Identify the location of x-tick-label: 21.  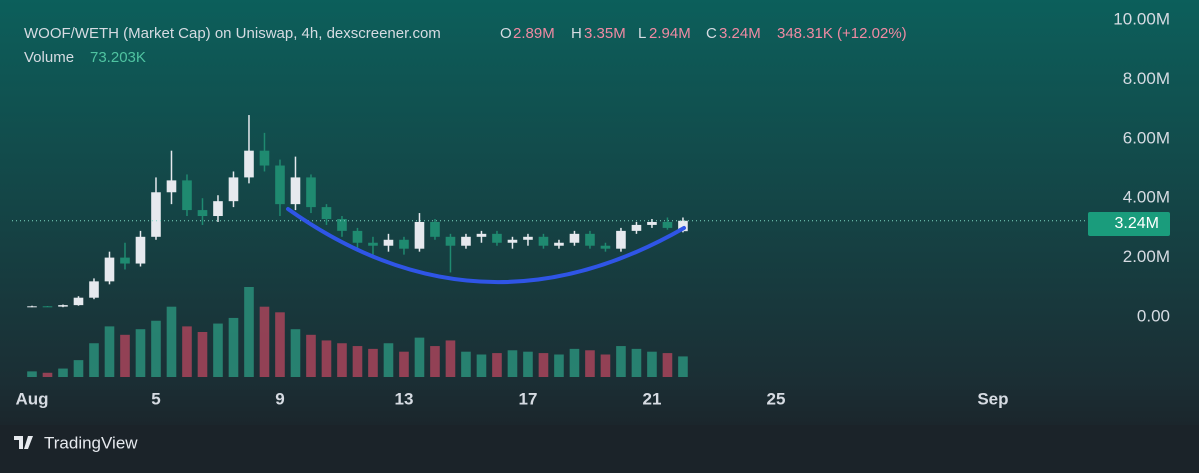
(651, 398).